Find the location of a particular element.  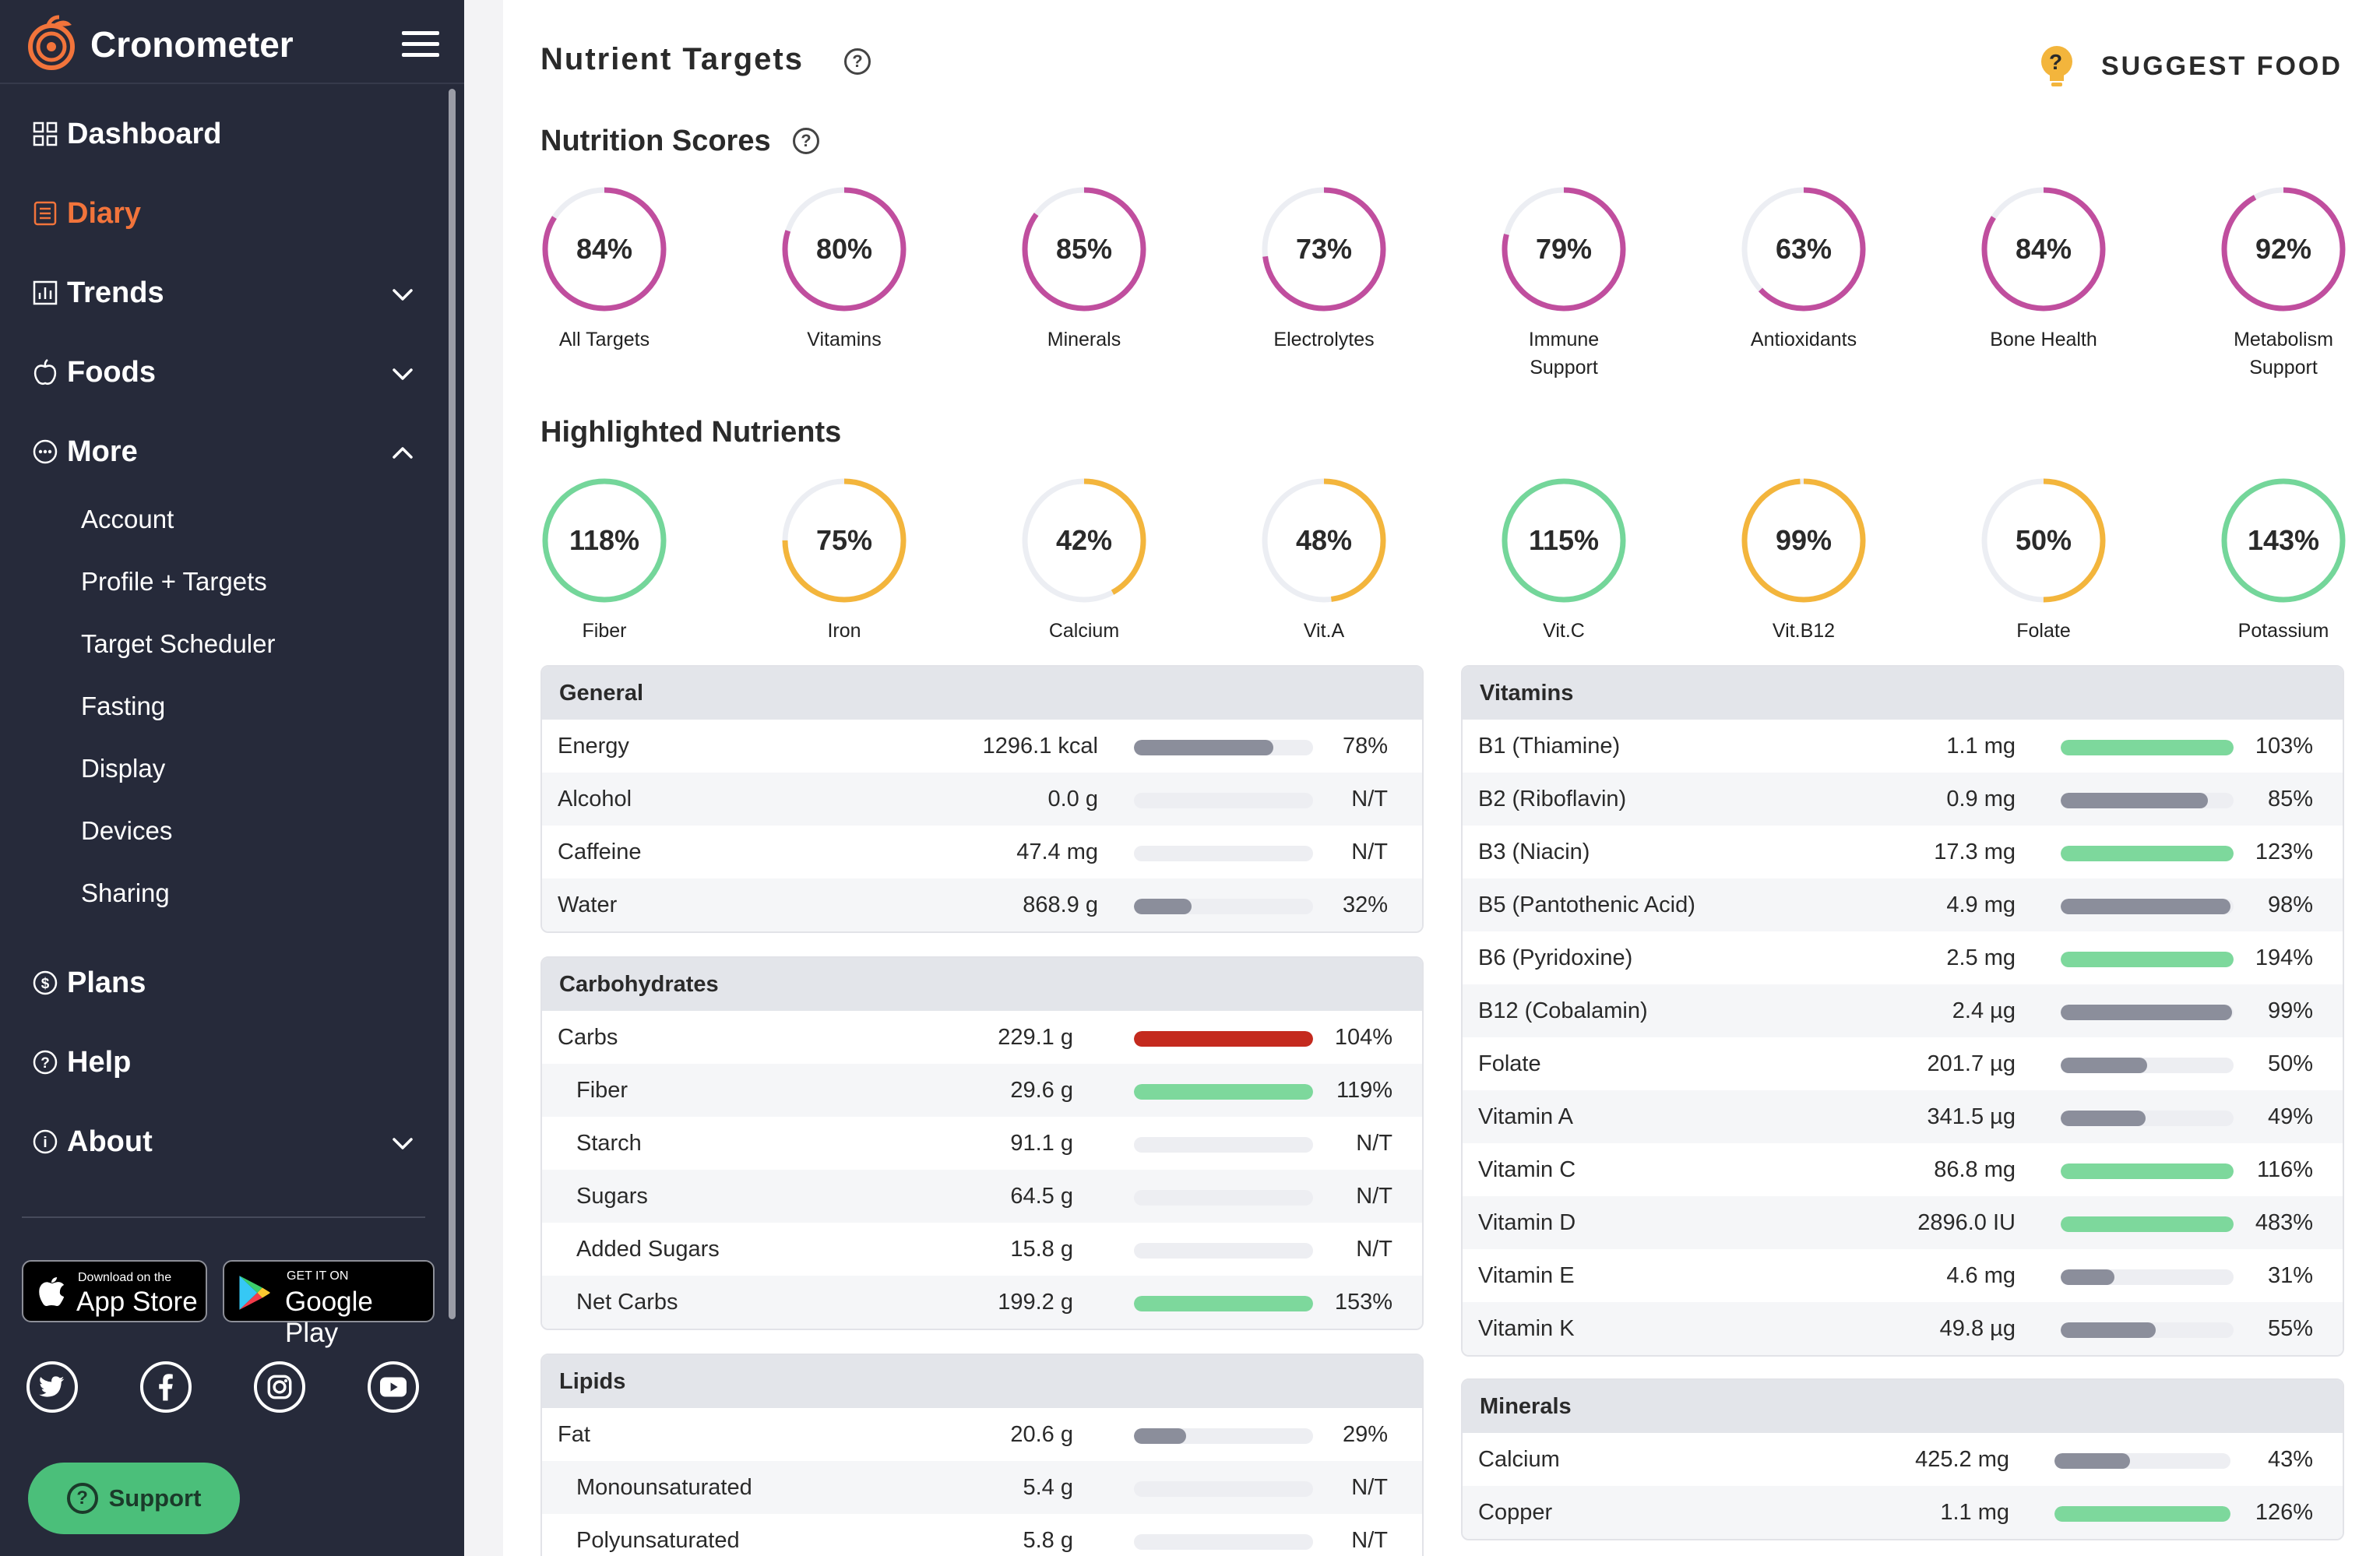

score-minerals-ring: 85% is located at coordinates (1084, 249).